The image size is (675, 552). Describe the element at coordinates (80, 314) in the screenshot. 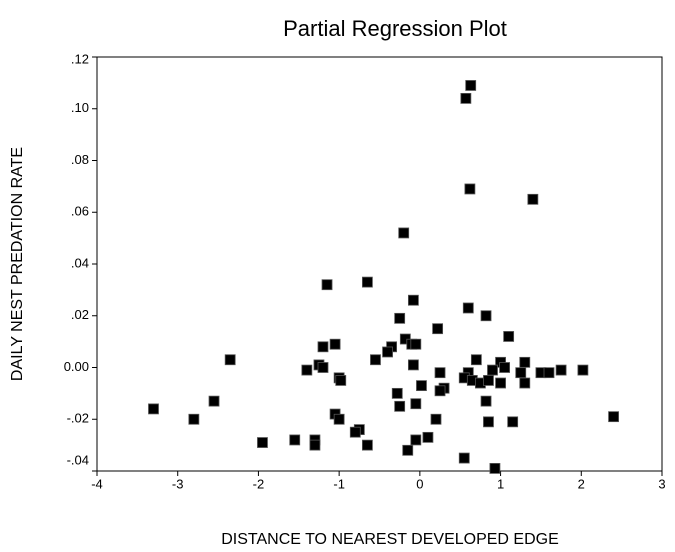

I see `y-tick-label: .02` at that location.